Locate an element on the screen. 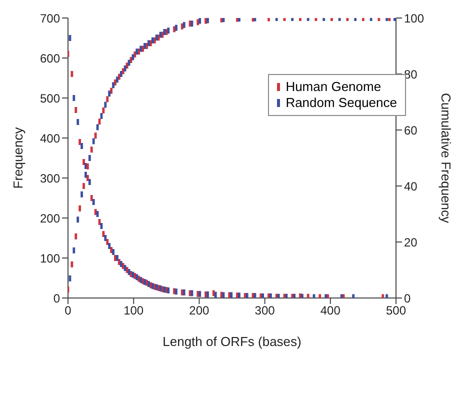 This screenshot has height=395, width=474. y2-tick-label: 40 is located at coordinates (411, 186).